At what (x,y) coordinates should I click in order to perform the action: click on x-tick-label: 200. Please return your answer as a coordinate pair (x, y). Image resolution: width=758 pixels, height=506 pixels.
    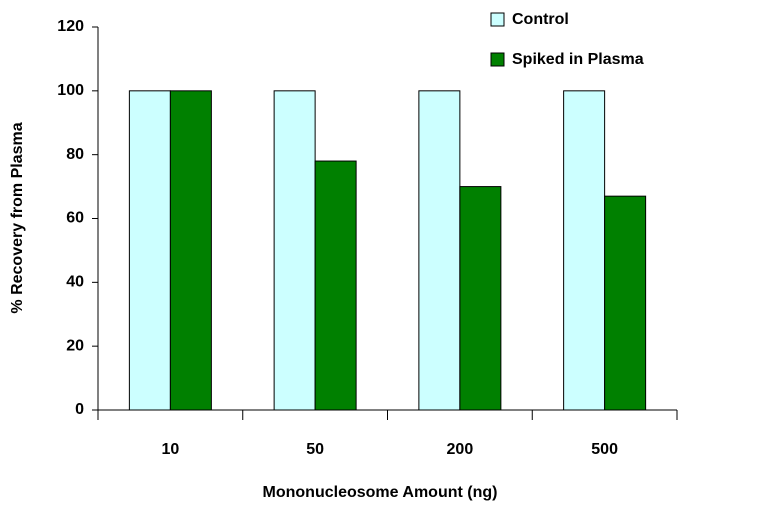
    Looking at the image, I should click on (460, 449).